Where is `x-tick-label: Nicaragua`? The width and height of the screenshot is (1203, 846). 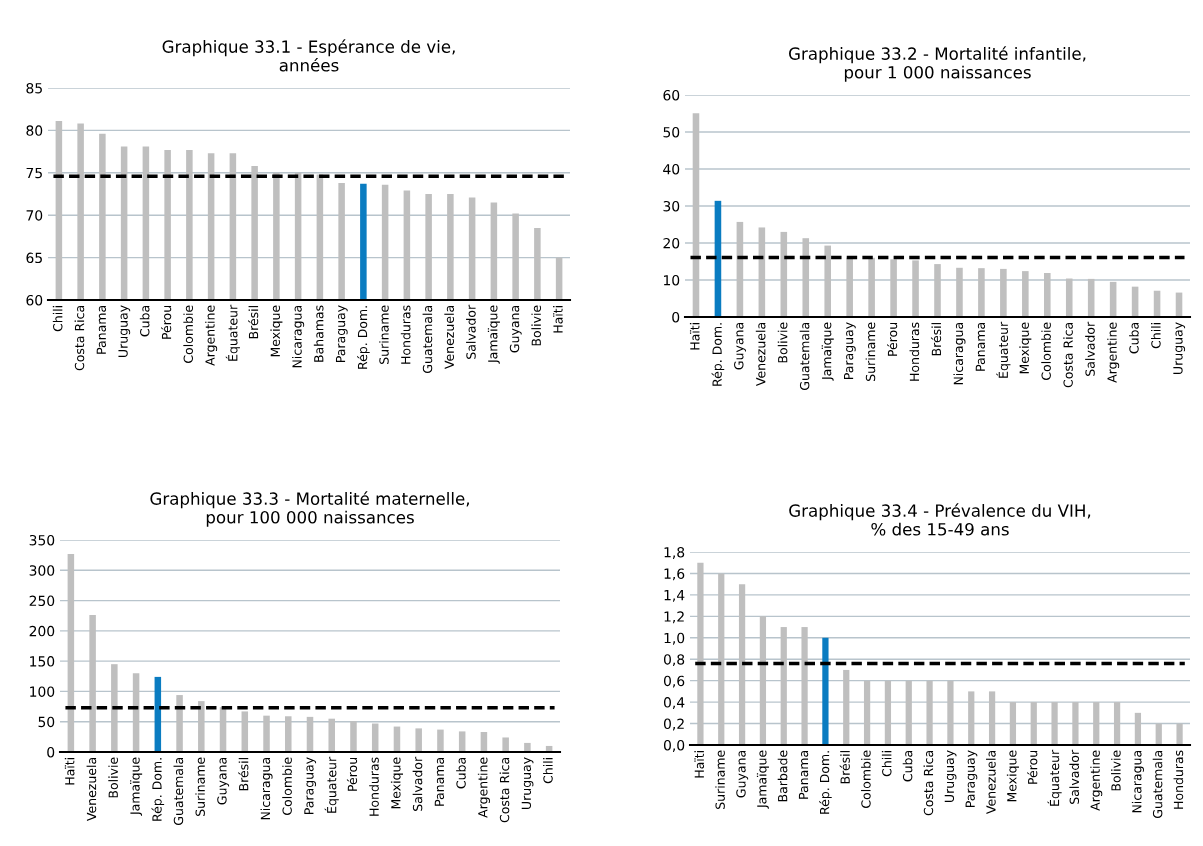 x-tick-label: Nicaragua is located at coordinates (266, 789).